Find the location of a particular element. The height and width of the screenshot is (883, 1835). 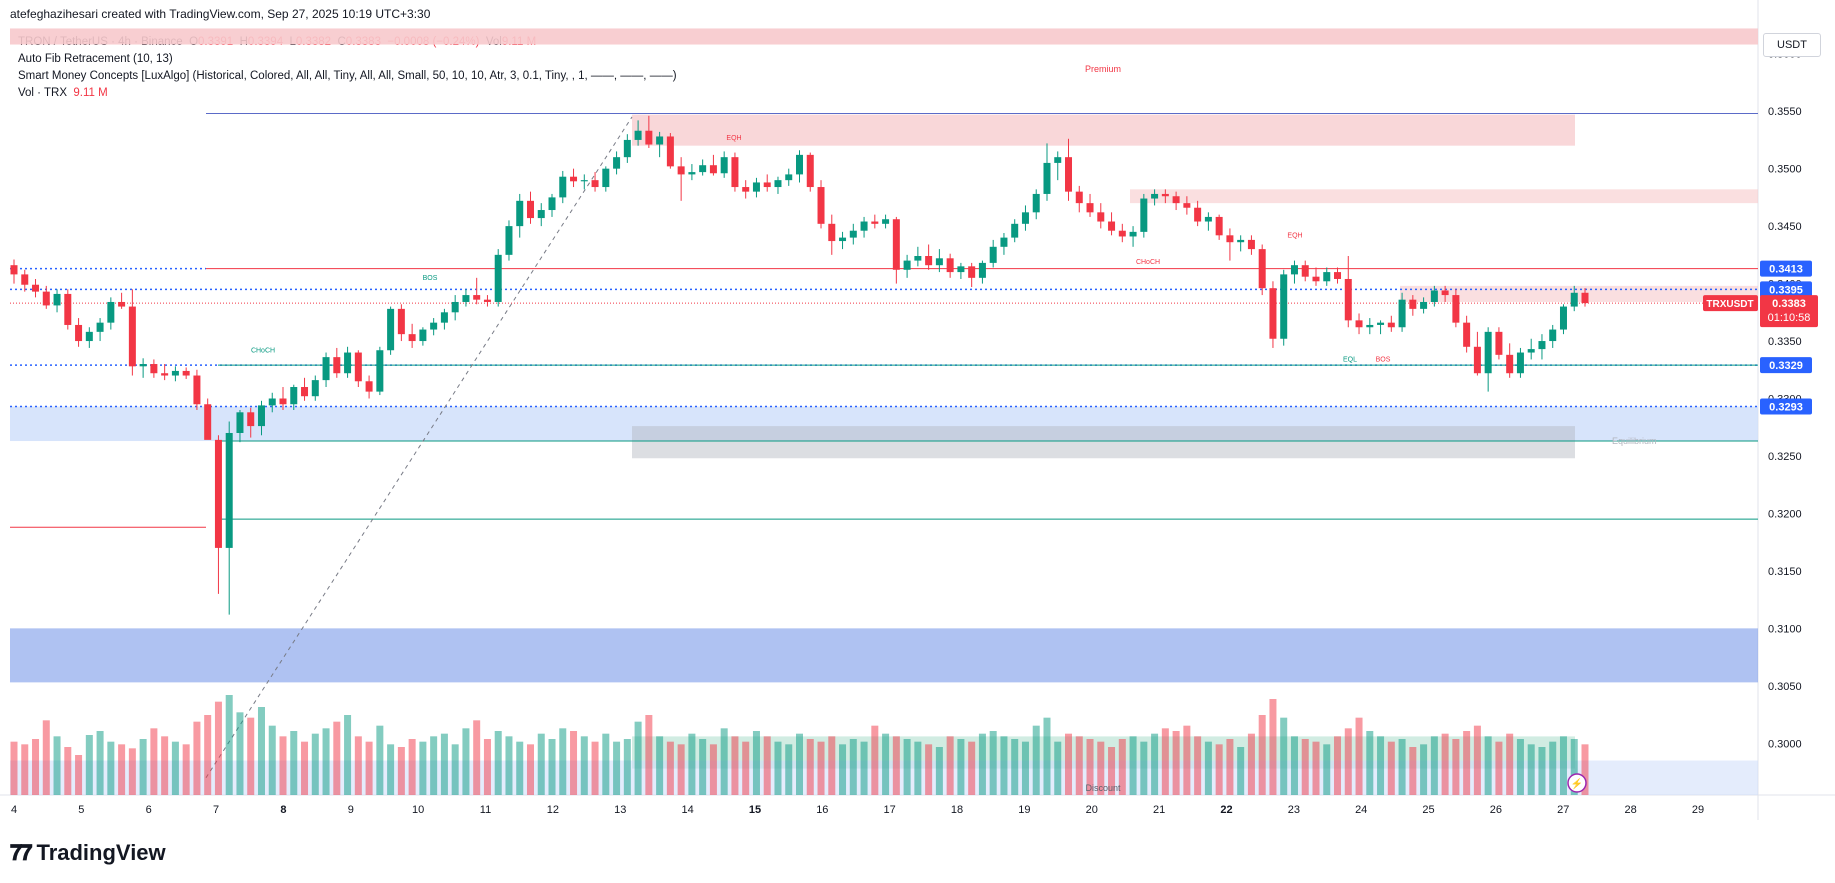

premium-label: Premium is located at coordinates (1103, 69).